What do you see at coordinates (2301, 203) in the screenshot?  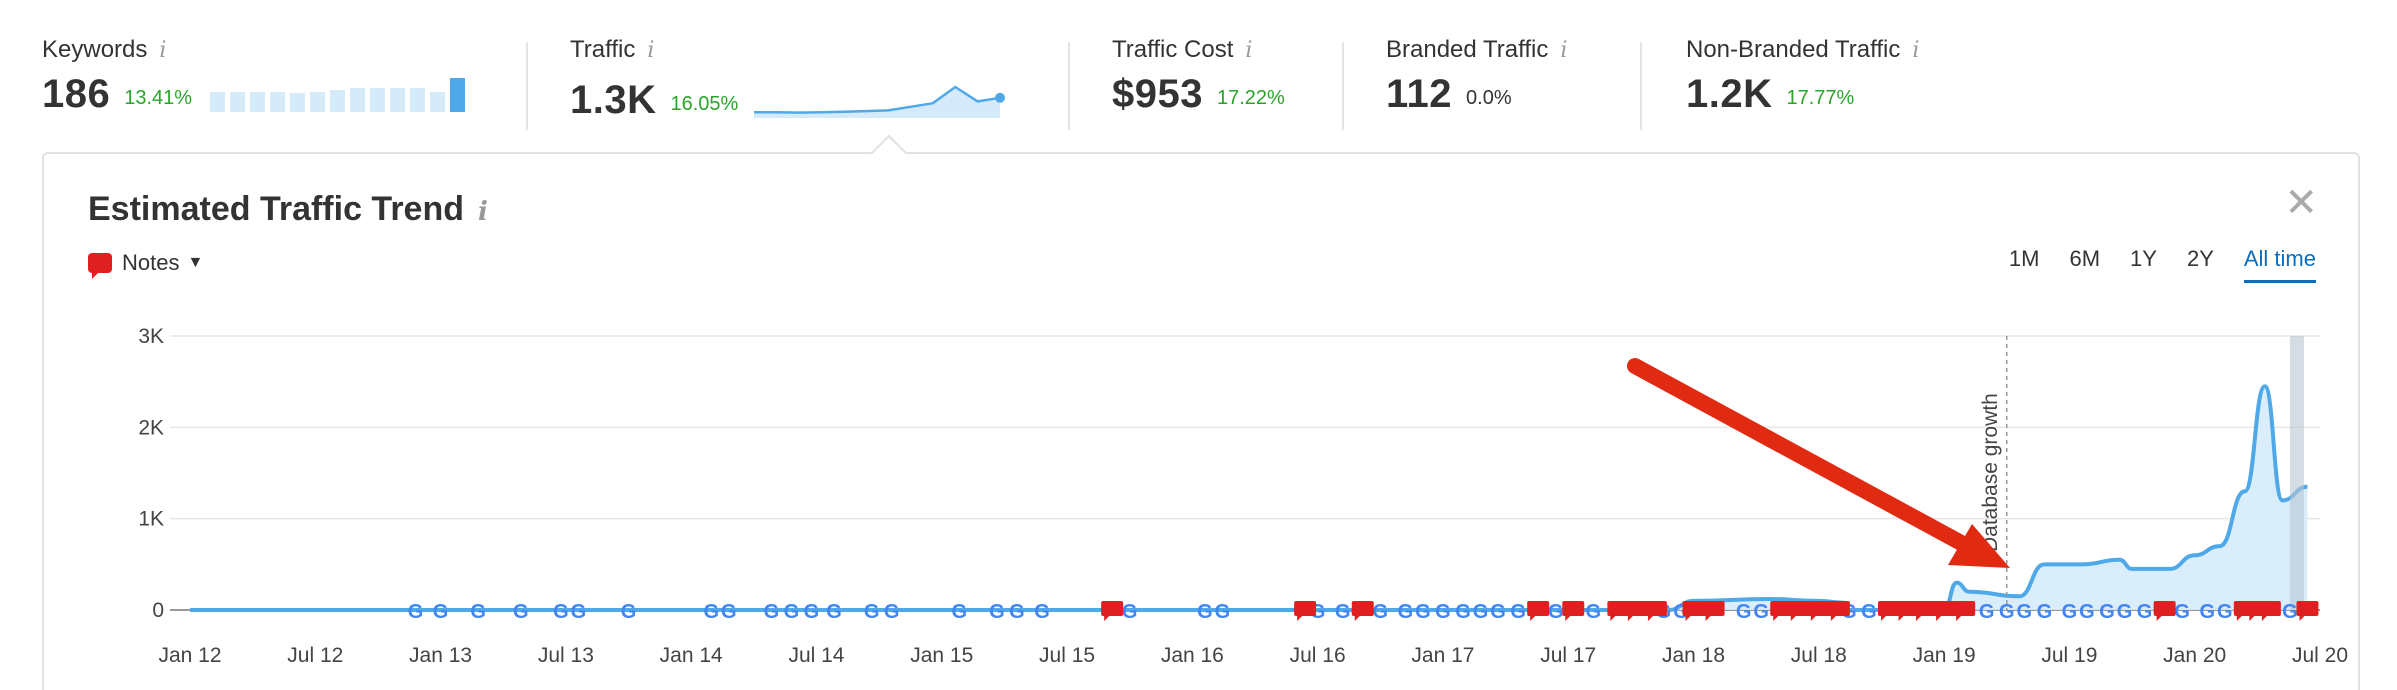 I see `close-icon: ✕` at bounding box center [2301, 203].